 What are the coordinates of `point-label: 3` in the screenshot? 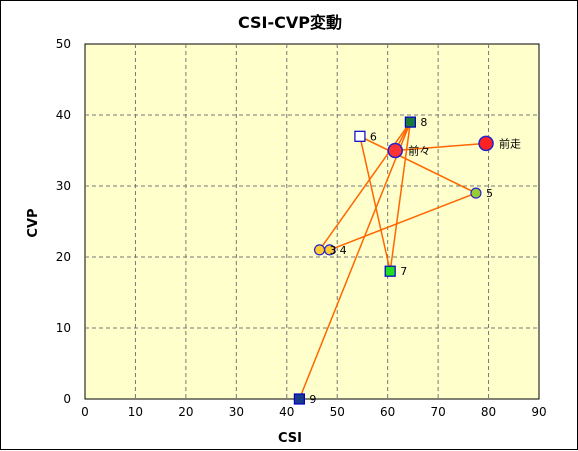 It's located at (333, 250).